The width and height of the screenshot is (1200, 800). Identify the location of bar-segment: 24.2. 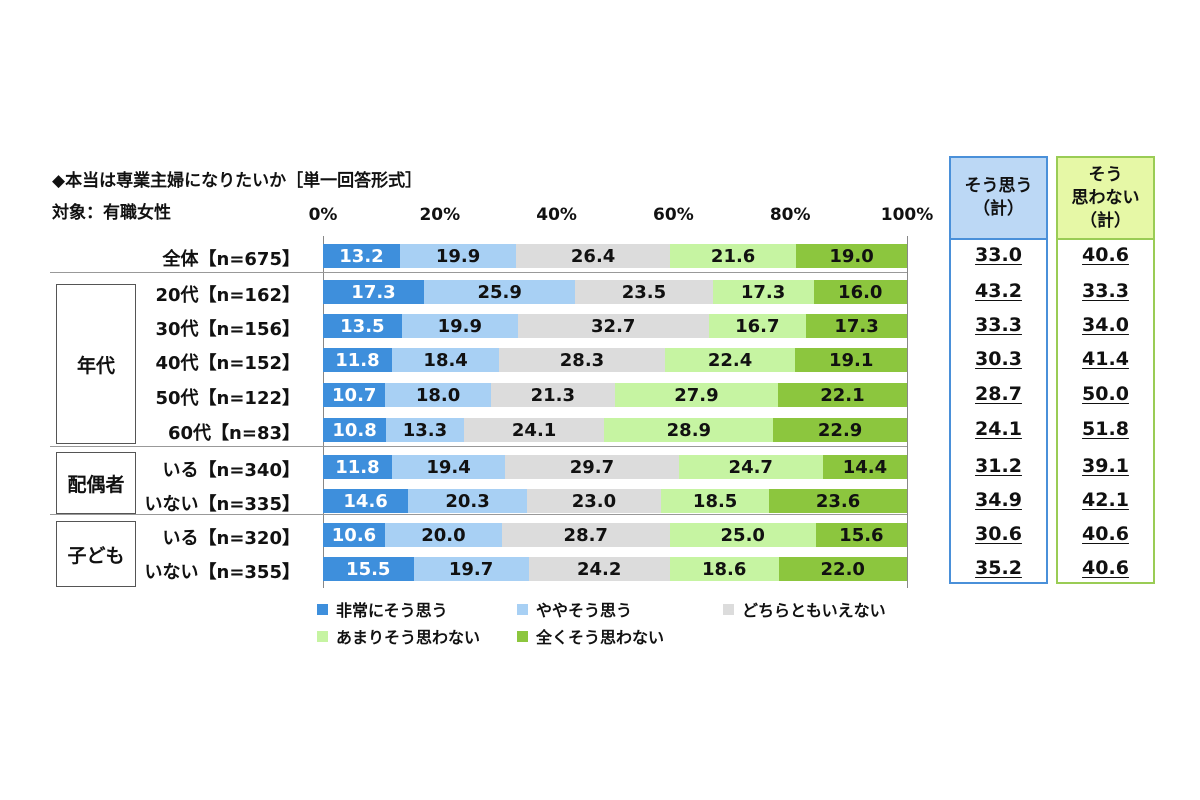
(599, 569).